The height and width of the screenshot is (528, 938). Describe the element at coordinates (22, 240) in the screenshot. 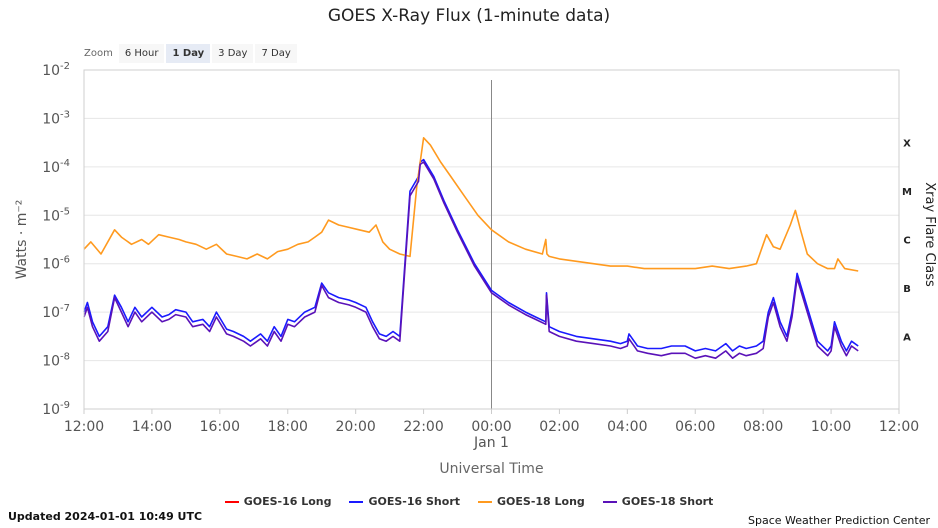

I see `y-axis-label: Watts · m⁻²` at that location.